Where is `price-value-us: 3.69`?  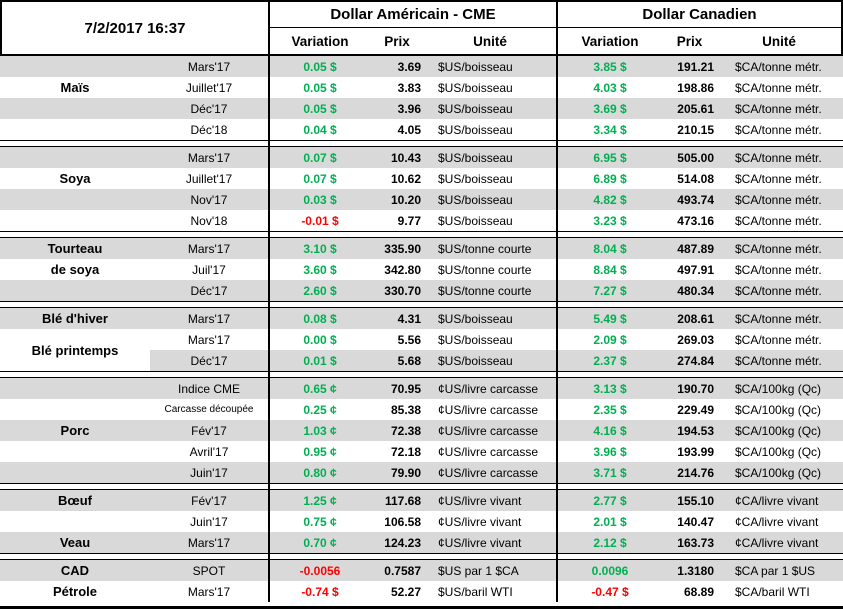
price-value-us: 3.69 is located at coordinates (409, 66).